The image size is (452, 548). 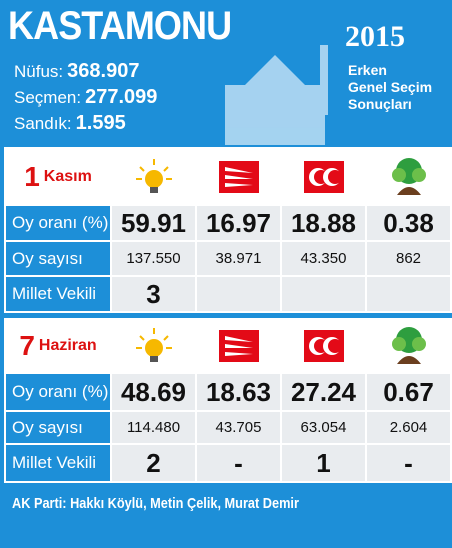 I want to click on stat-label: Sandık:, so click(x=43, y=123).